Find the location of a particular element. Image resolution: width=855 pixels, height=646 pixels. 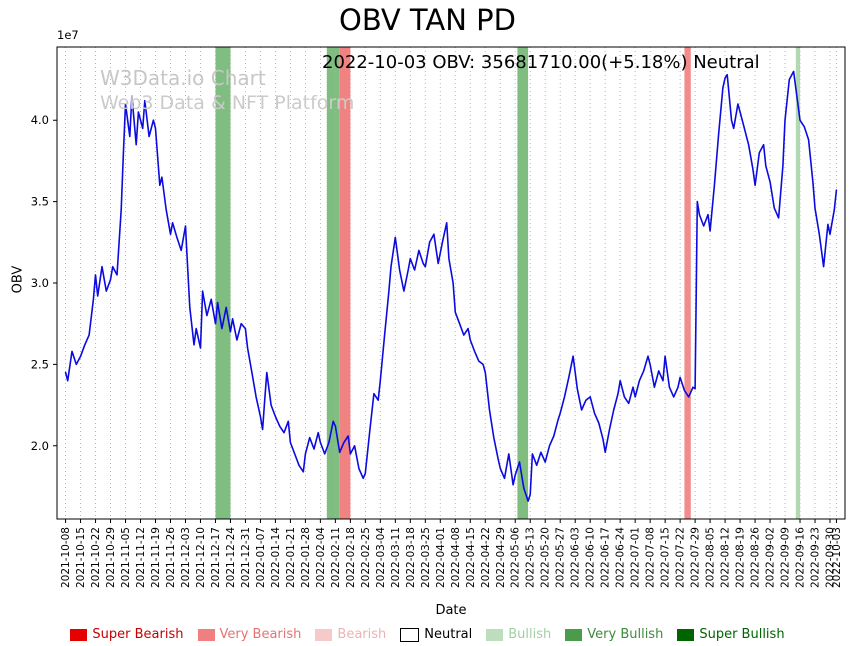

y-tick-label: 2.0 is located at coordinates (40, 446).